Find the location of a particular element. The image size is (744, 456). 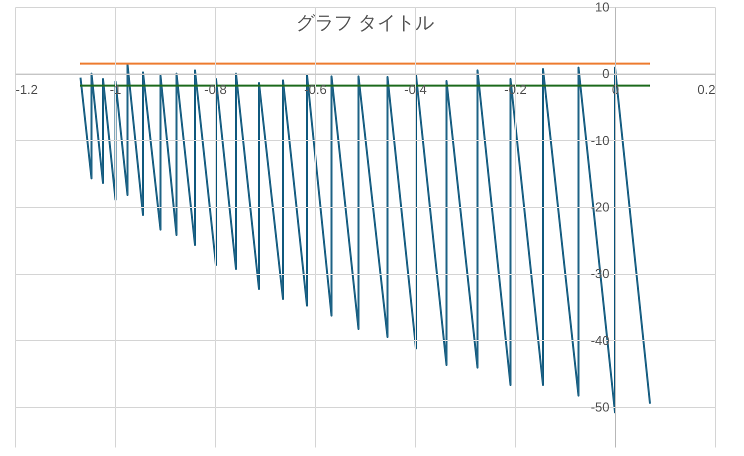

y-tick-label: 10 is located at coordinates (602, 7).